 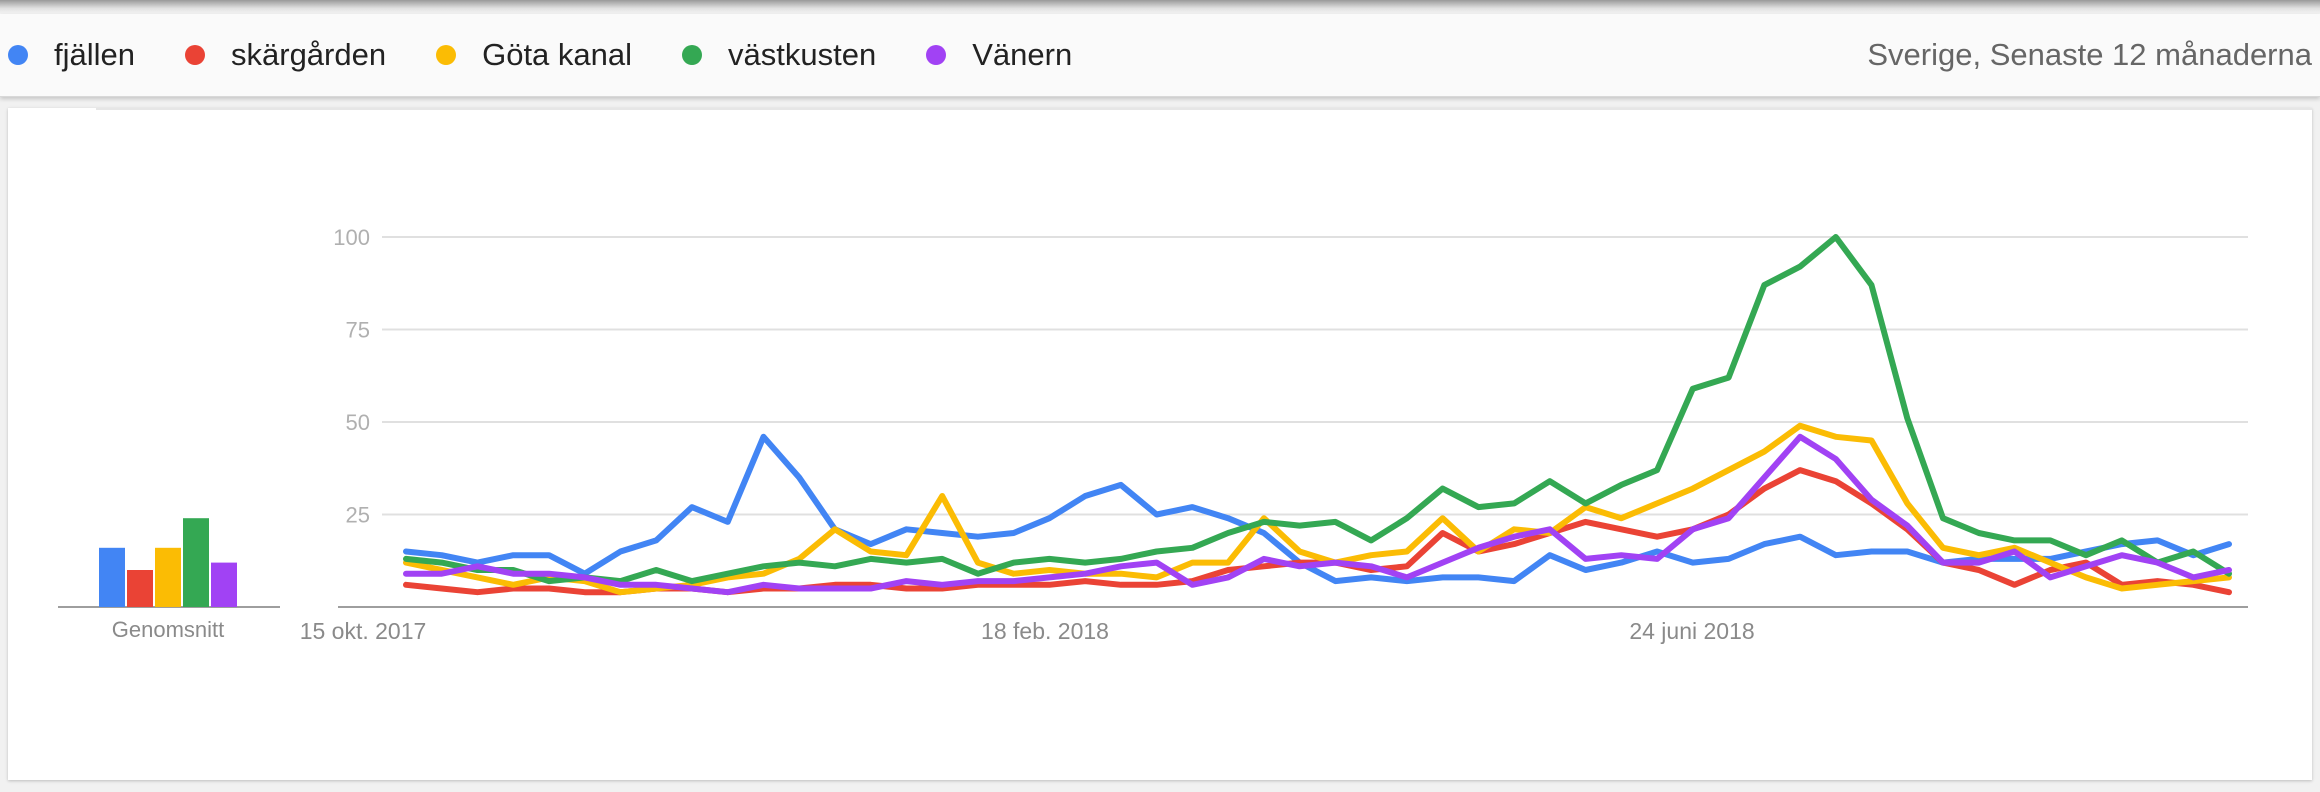 I want to click on legend-item-vanern: Vänern, so click(x=999, y=55).